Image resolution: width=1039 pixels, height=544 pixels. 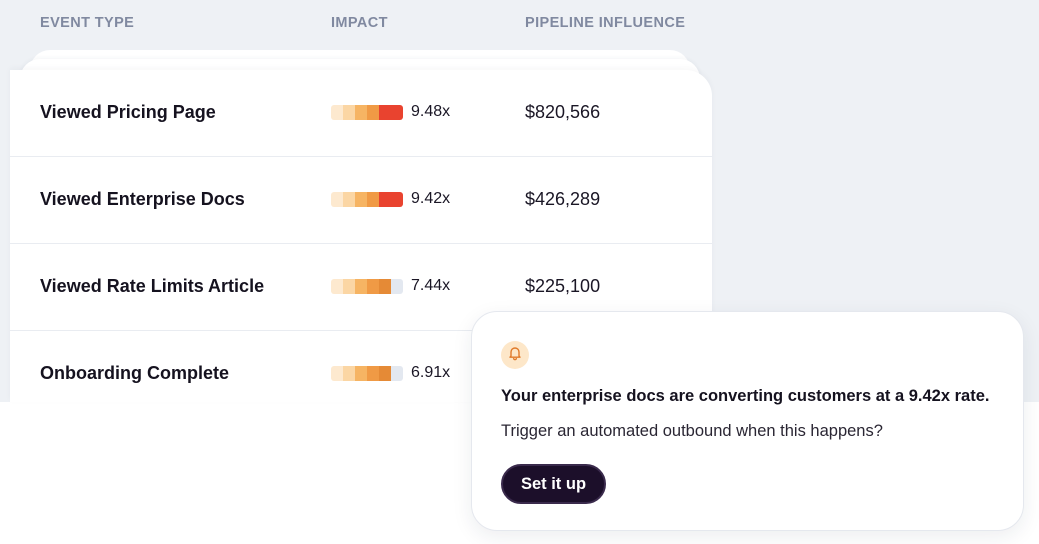 What do you see at coordinates (563, 199) in the screenshot?
I see `pipeline-value: $426,289` at bounding box center [563, 199].